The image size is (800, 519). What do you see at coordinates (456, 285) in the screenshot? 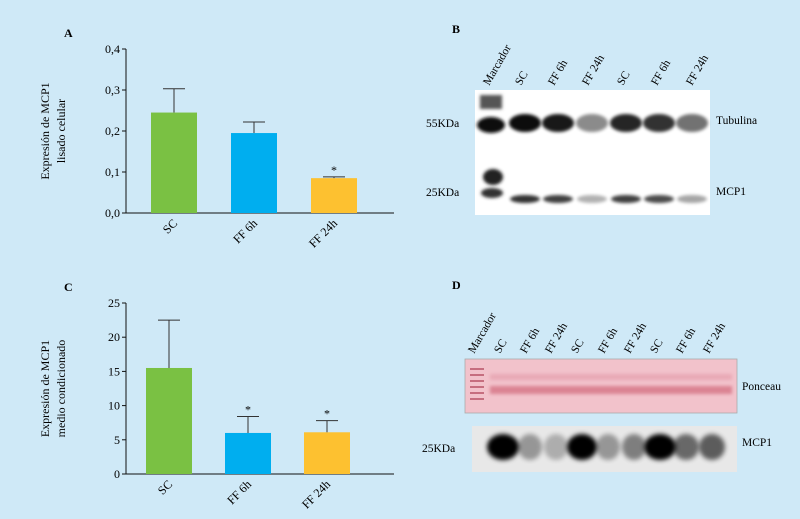
I see `panel-label-d: D` at bounding box center [456, 285].